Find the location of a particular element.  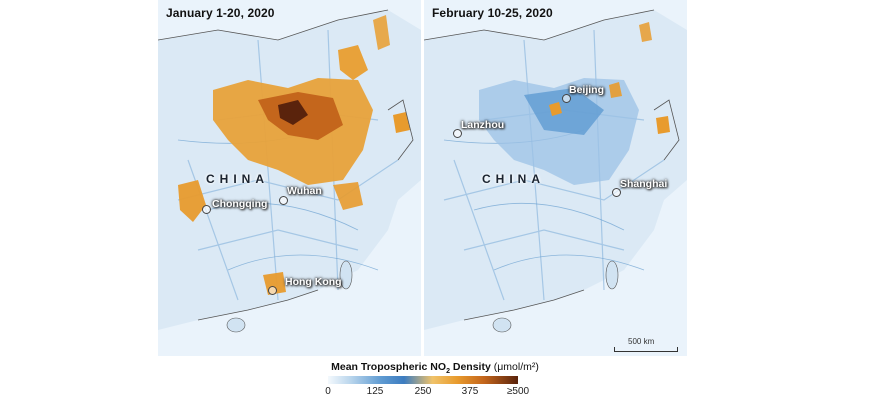

legend-tick-0: 0 is located at coordinates (328, 391).